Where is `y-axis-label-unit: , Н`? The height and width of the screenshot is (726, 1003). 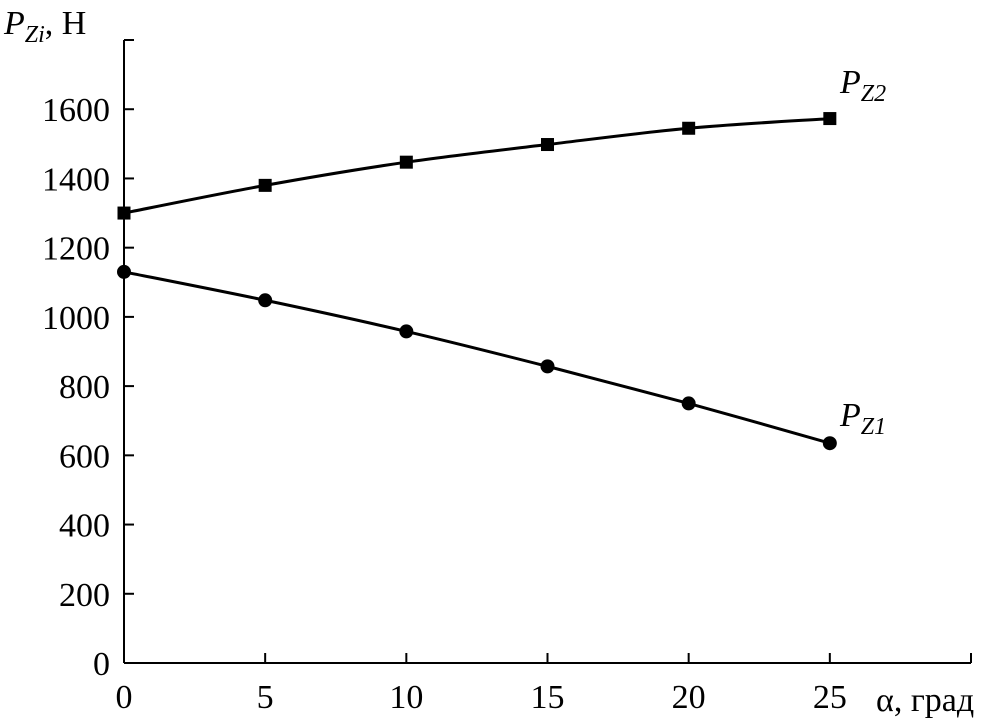
y-axis-label-unit: , Н is located at coordinates (66, 23).